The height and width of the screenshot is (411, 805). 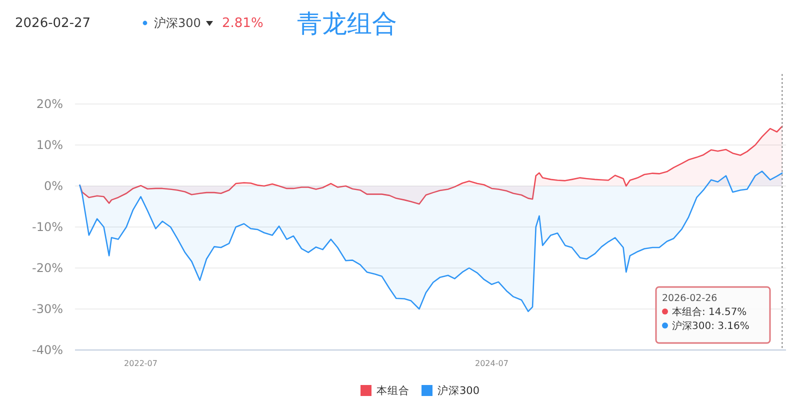 I want to click on y-tick-label: -40%, so click(x=47, y=350).